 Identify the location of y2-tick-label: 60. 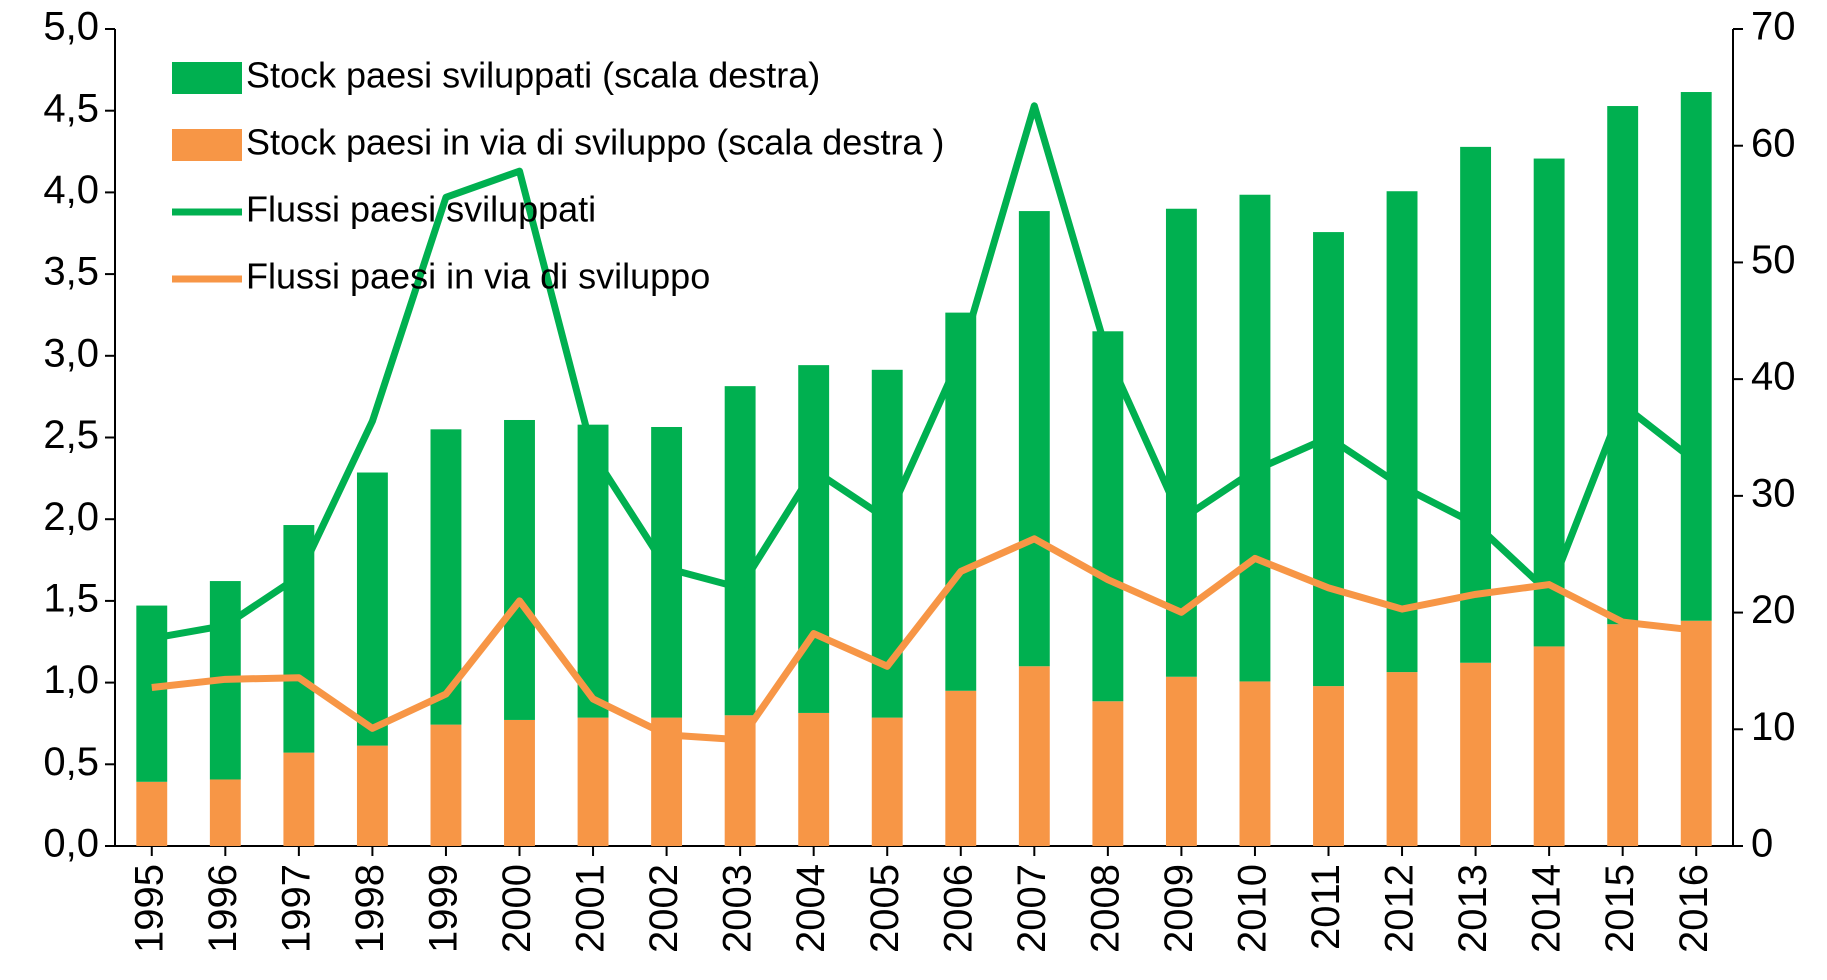
(1773, 143).